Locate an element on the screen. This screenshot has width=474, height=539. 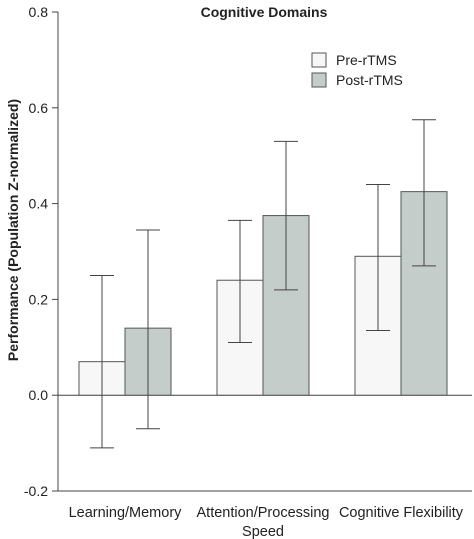
legend: Pre-rTMS Post-rTMS is located at coordinates (357, 70).